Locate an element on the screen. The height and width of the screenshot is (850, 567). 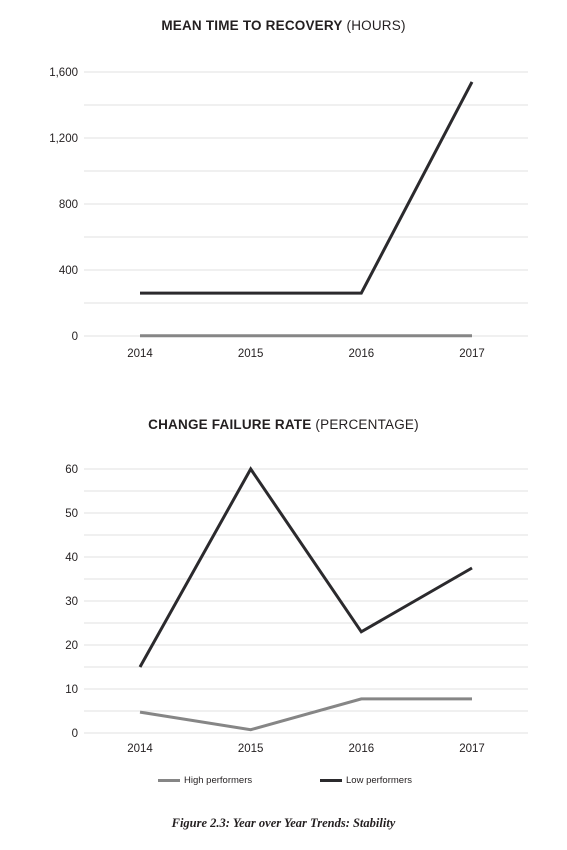
y-tick-label: 800 is located at coordinates (68, 205).